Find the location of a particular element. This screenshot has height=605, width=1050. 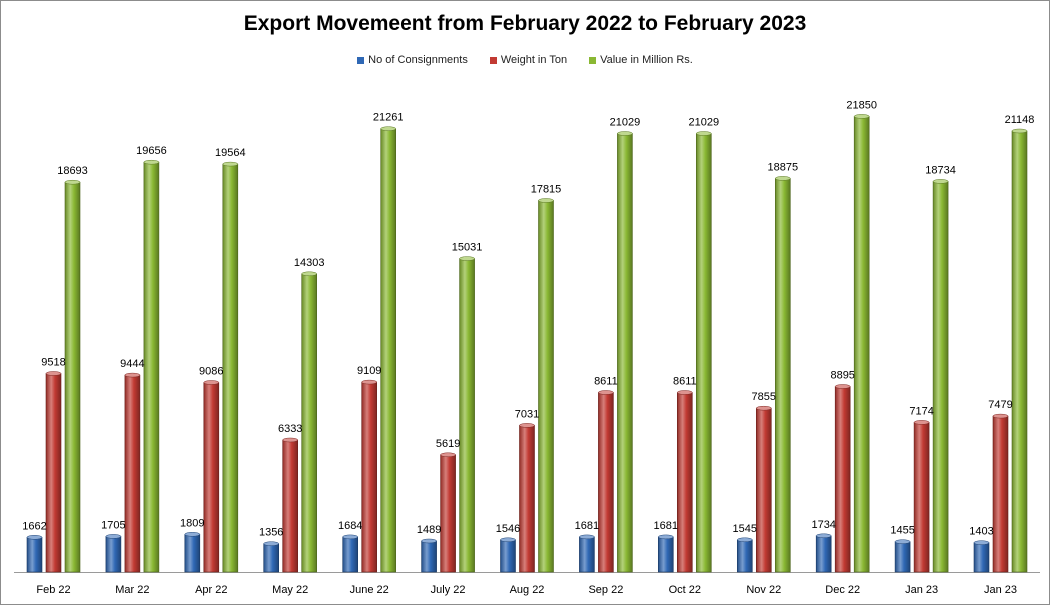

legend-item-consignments: No of Consignments is located at coordinates (412, 60).